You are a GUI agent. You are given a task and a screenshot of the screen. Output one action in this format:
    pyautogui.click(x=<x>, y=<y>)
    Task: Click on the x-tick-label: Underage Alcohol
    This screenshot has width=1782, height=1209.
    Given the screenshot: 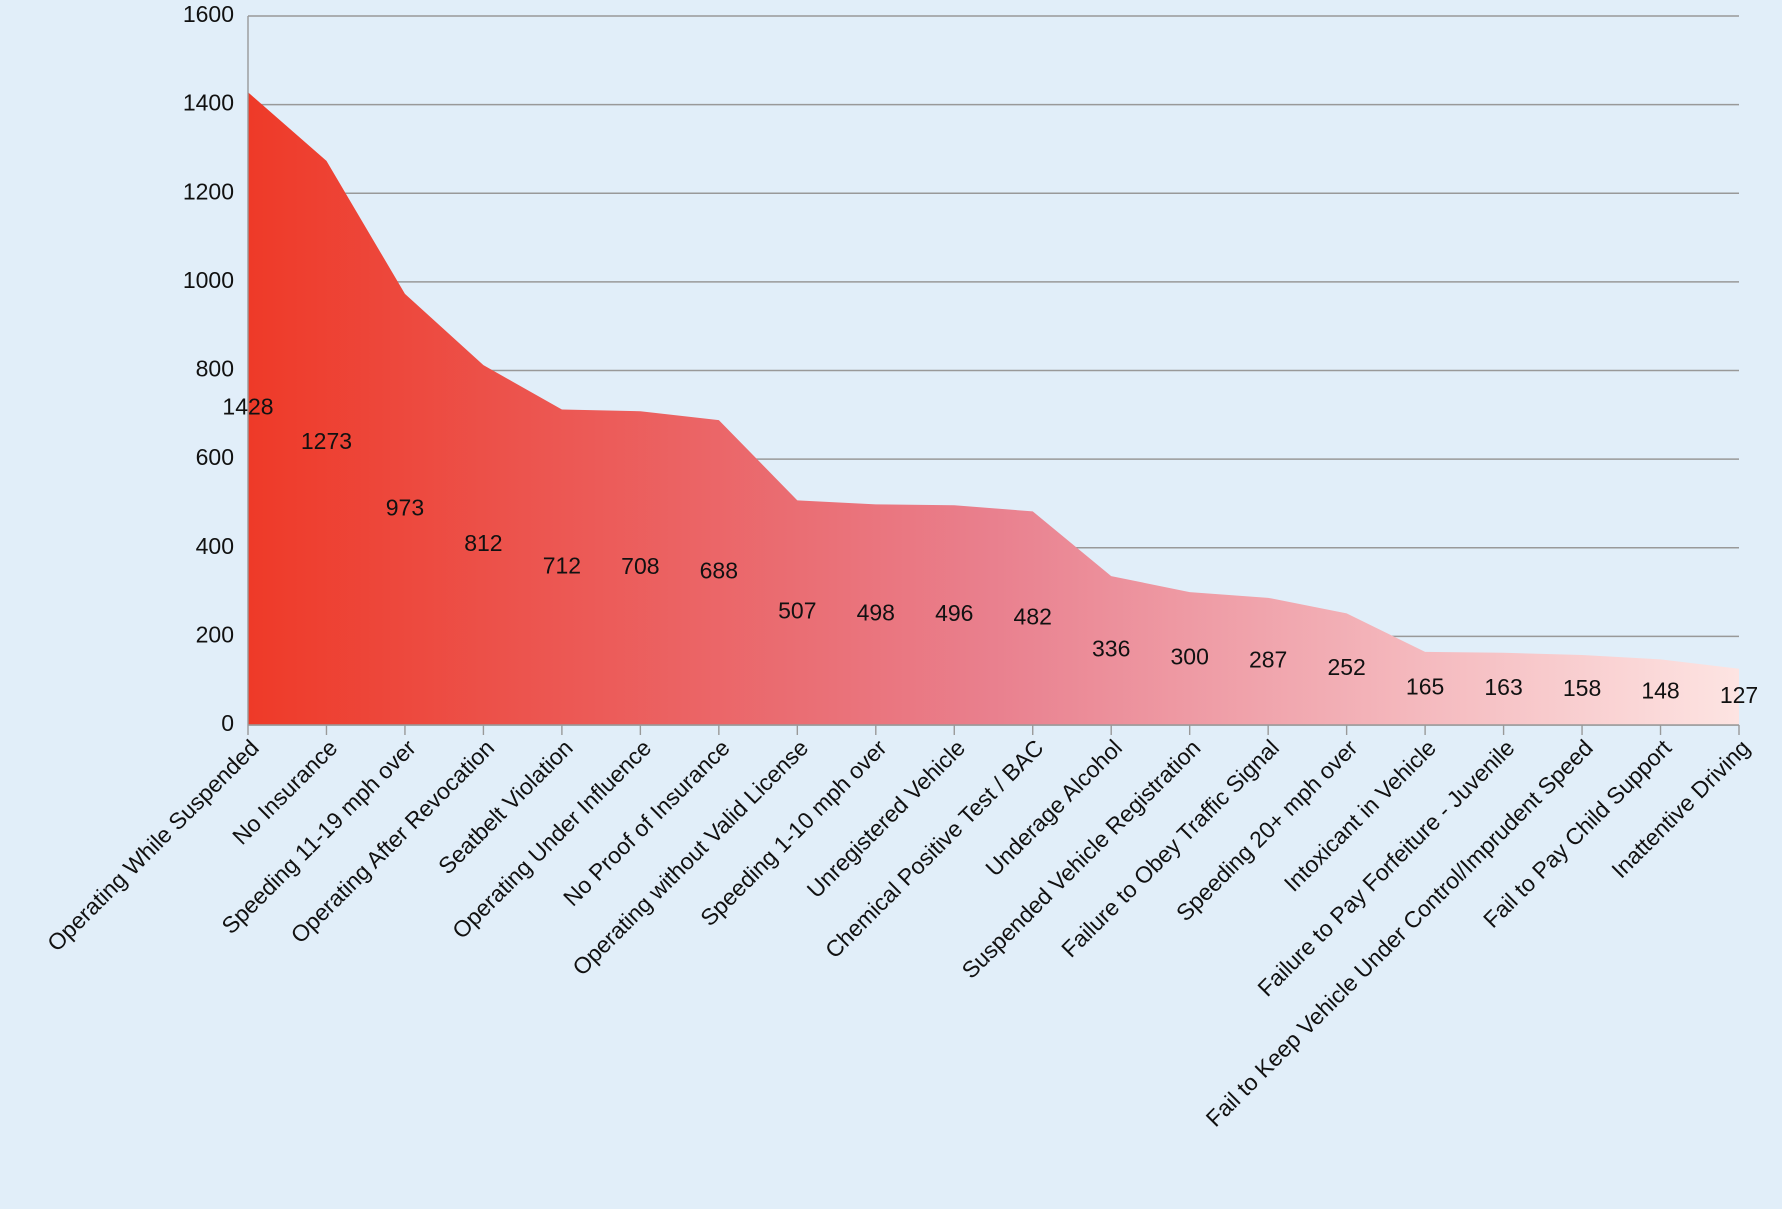 What is the action you would take?
    pyautogui.click(x=1053, y=807)
    